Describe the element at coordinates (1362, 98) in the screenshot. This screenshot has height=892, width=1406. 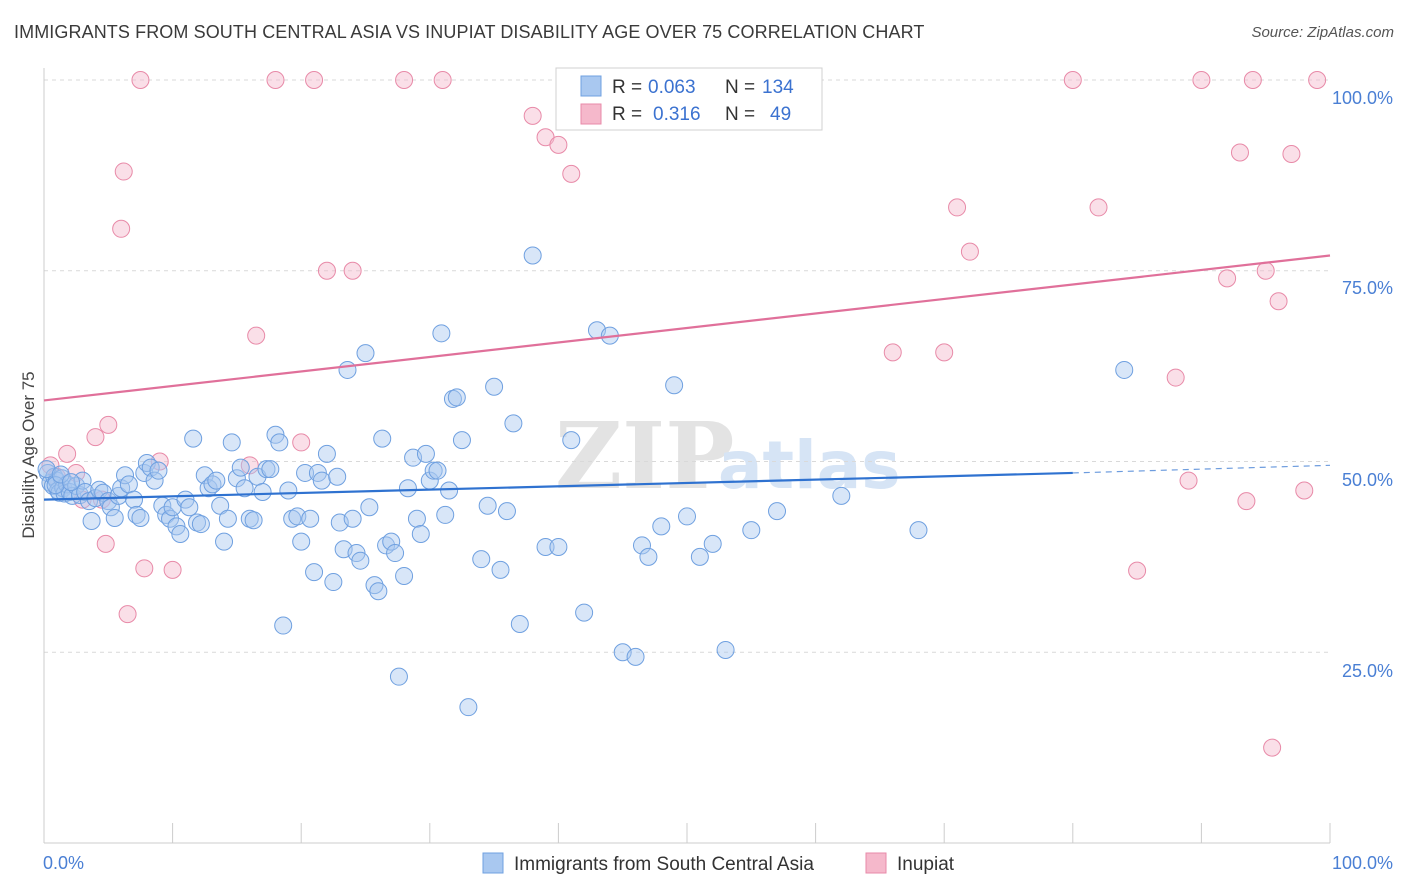
I see `y-tick-label-100: 100.0%` at that location.